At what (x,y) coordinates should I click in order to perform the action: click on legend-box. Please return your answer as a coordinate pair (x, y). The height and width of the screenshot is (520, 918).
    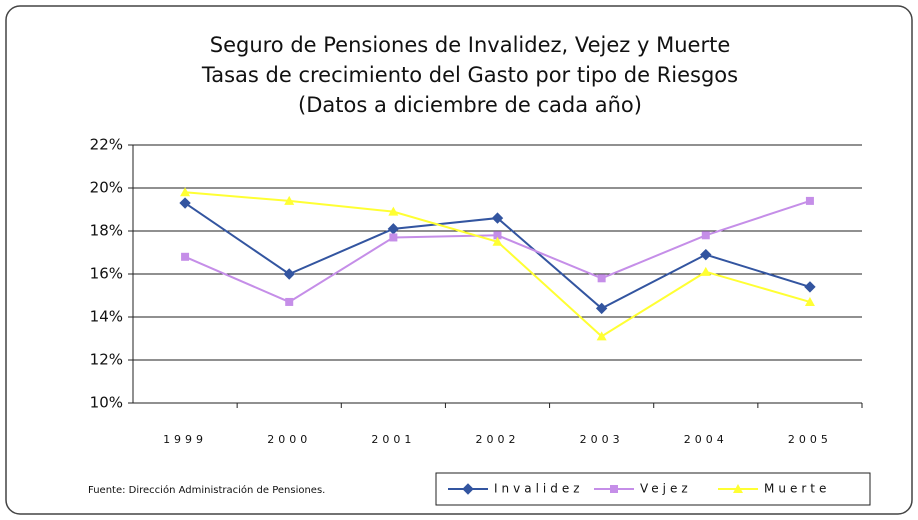
    Looking at the image, I should click on (653, 489).